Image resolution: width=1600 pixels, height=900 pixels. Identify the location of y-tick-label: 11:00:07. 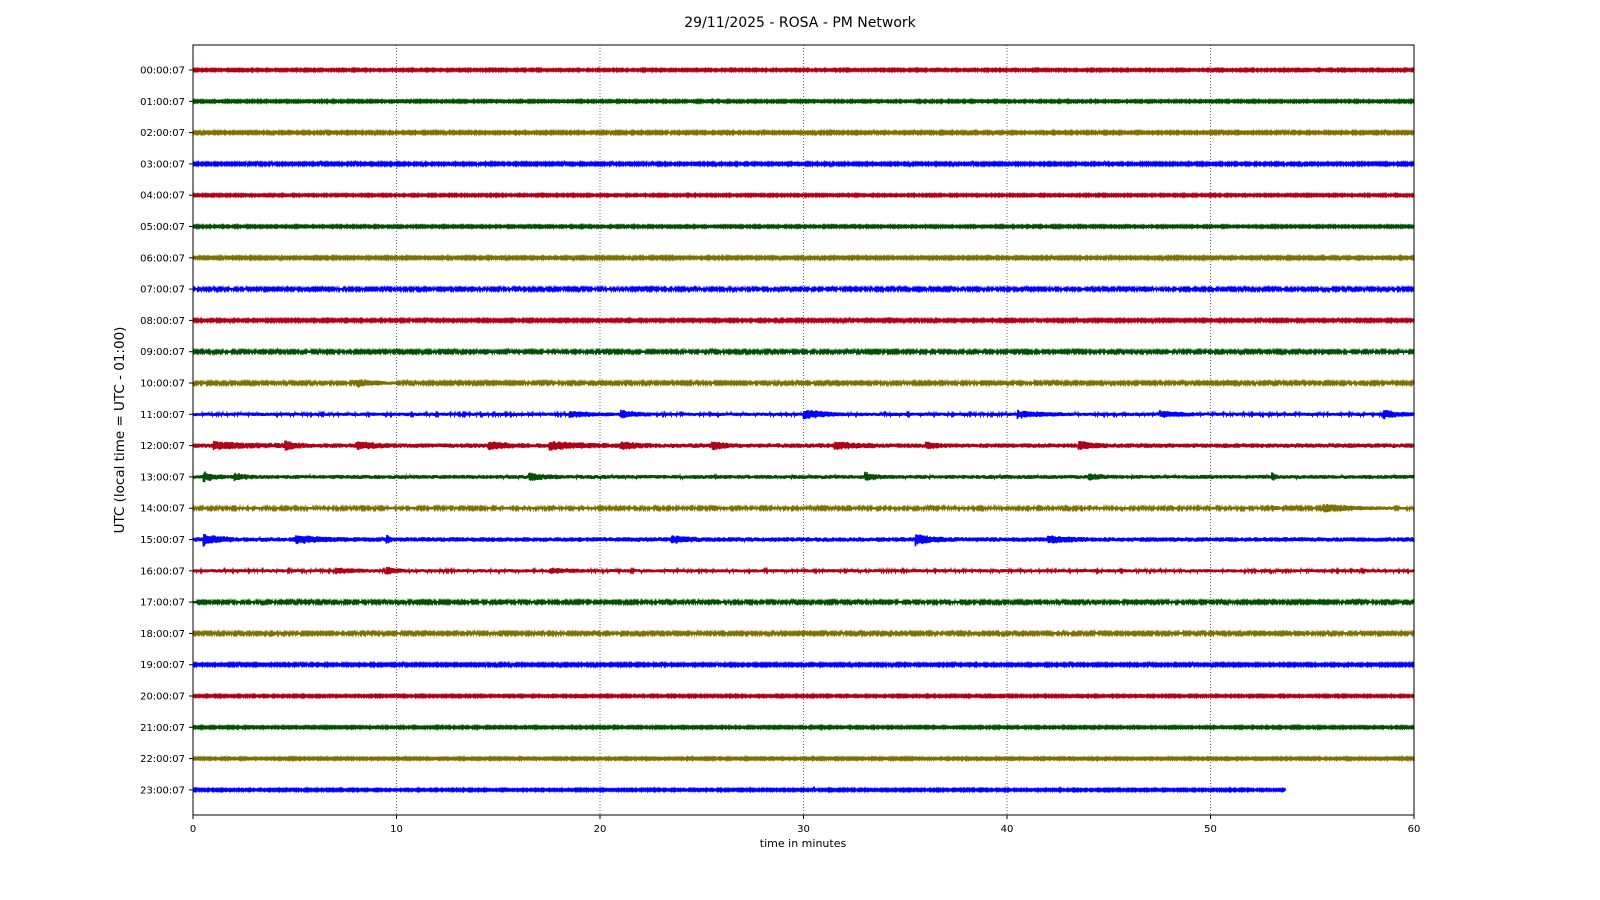
(162, 415).